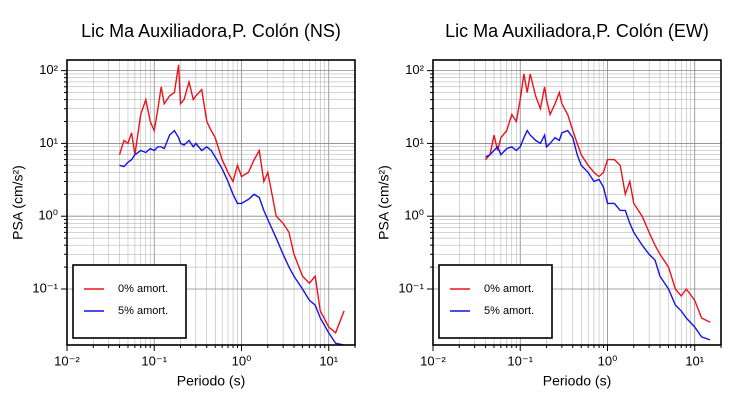  I want to click on chart-title: Lic Ma Auxiliadora,P. Colón (EW), so click(577, 31).